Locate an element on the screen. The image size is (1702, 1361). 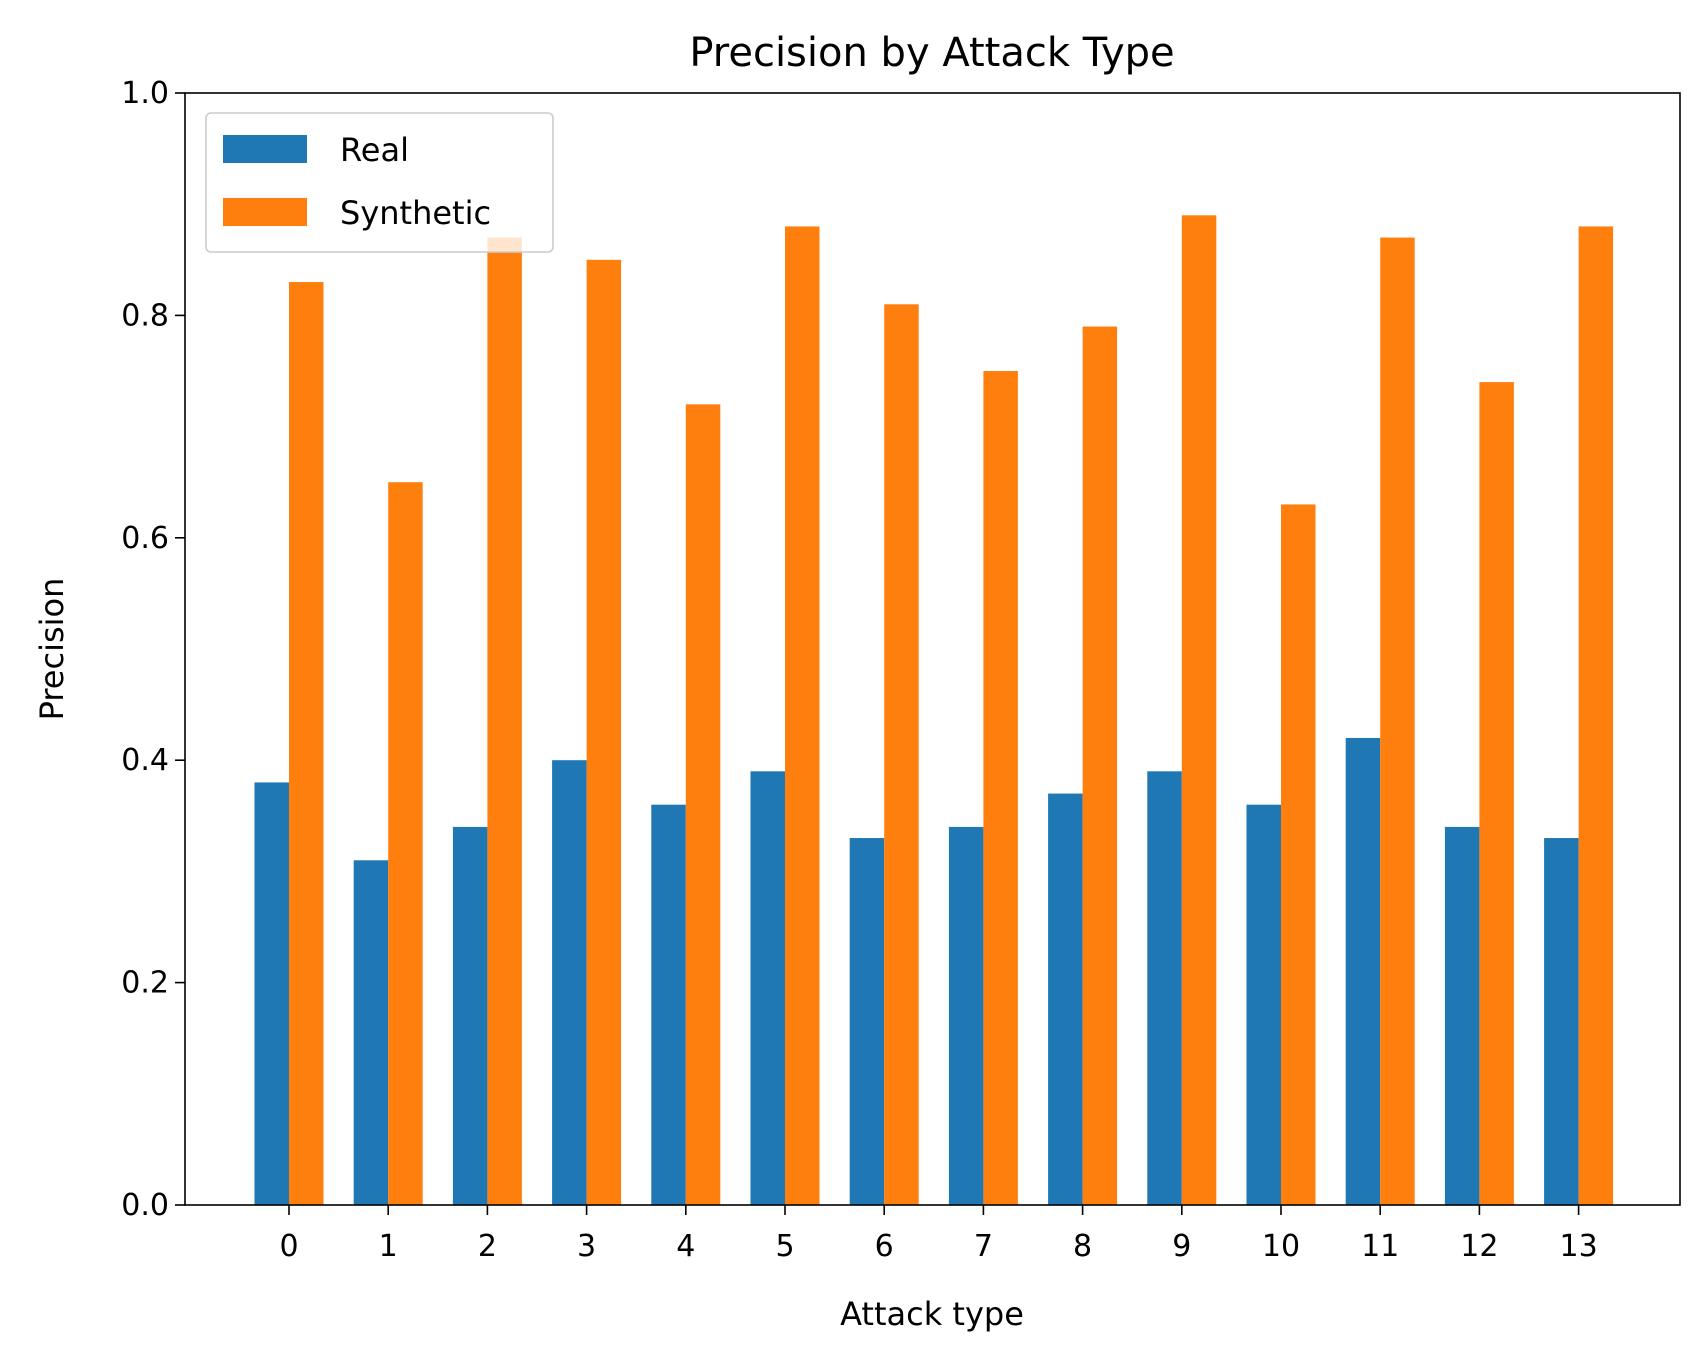
y-tick-label: 0.8 is located at coordinates (145, 315).